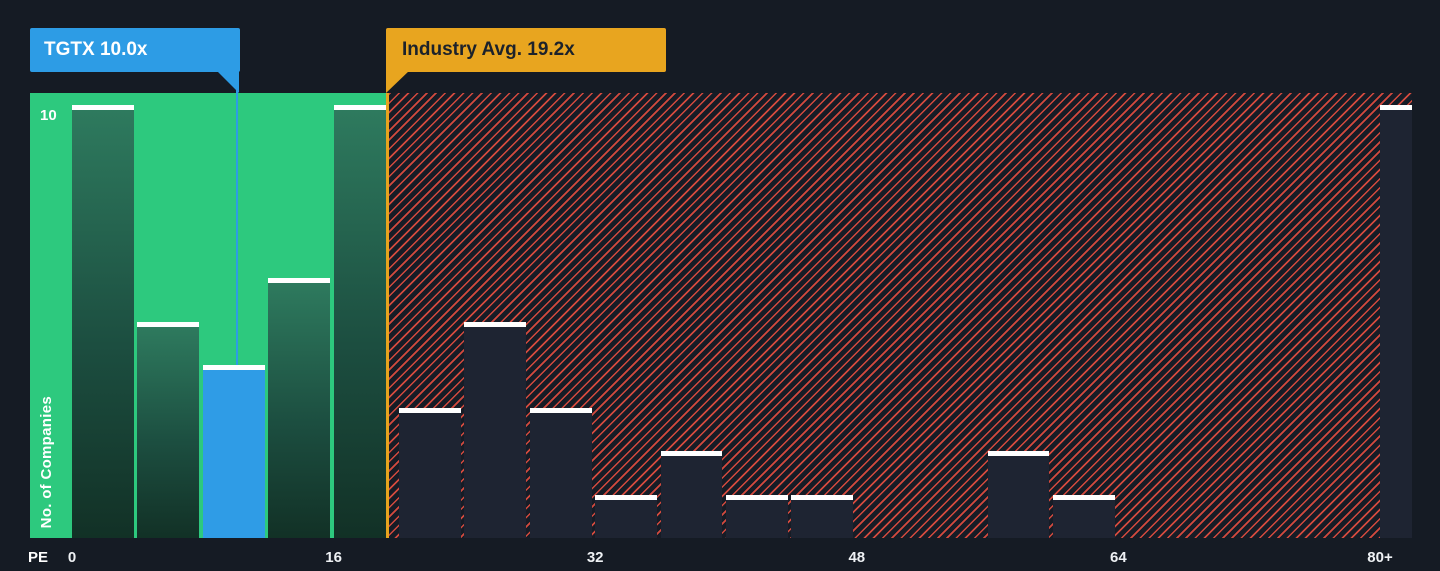 The width and height of the screenshot is (1440, 571). Describe the element at coordinates (96, 49) in the screenshot. I see `tgtx-callout-label: TGTX 10.0x` at that location.